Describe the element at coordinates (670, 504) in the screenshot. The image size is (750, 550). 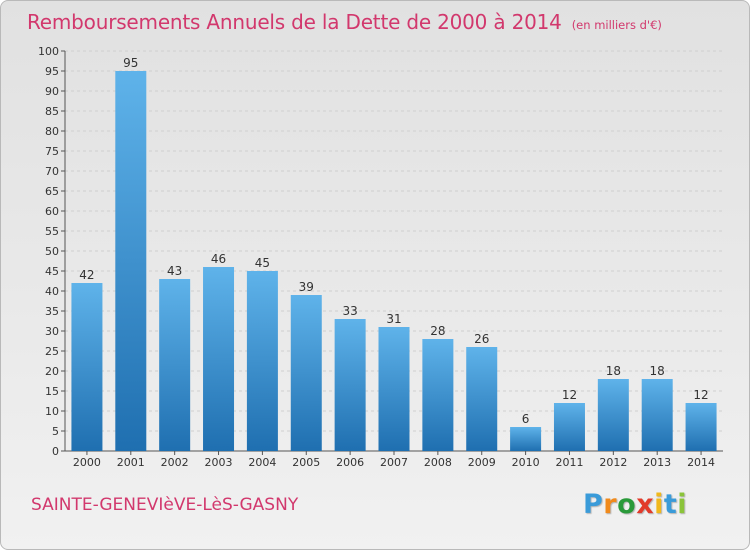
I see `logo-letter: t` at that location.